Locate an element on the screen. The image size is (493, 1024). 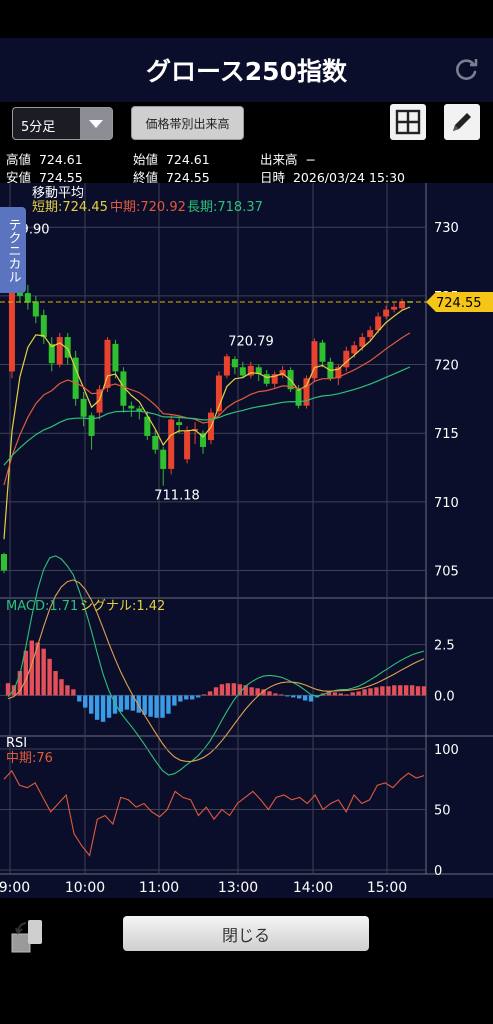
current-price-tag is located at coordinates (459, 302).